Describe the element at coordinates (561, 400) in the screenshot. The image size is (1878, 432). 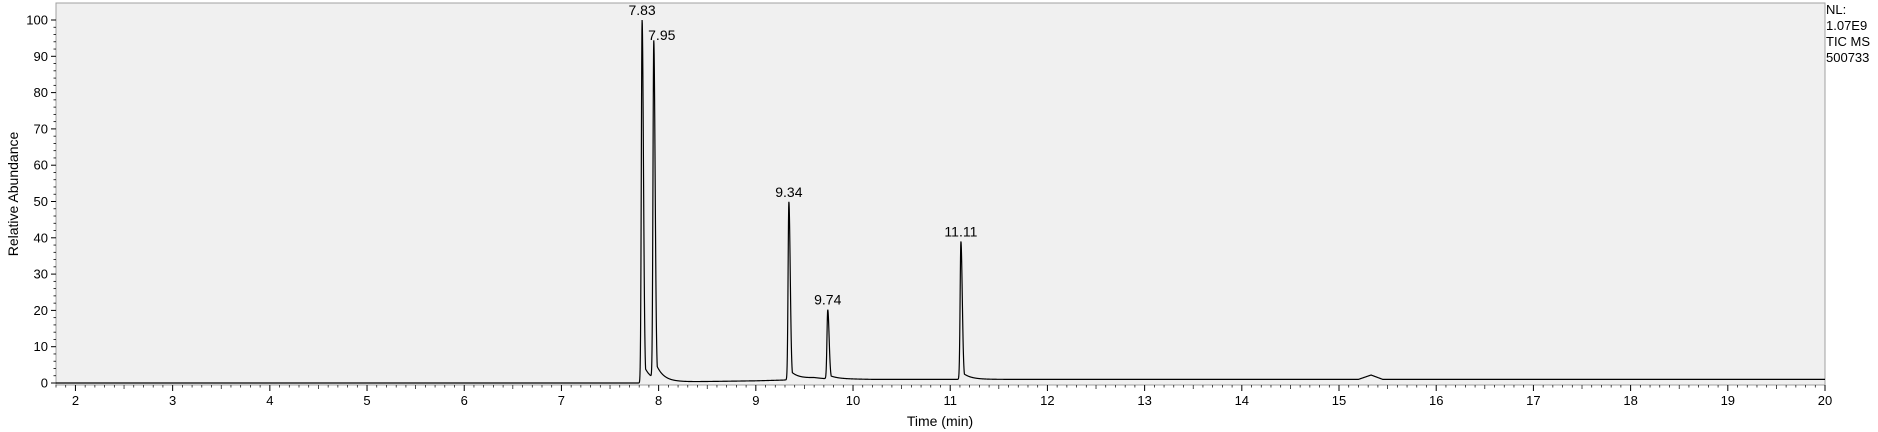
I see `x-tick-label: 7` at that location.